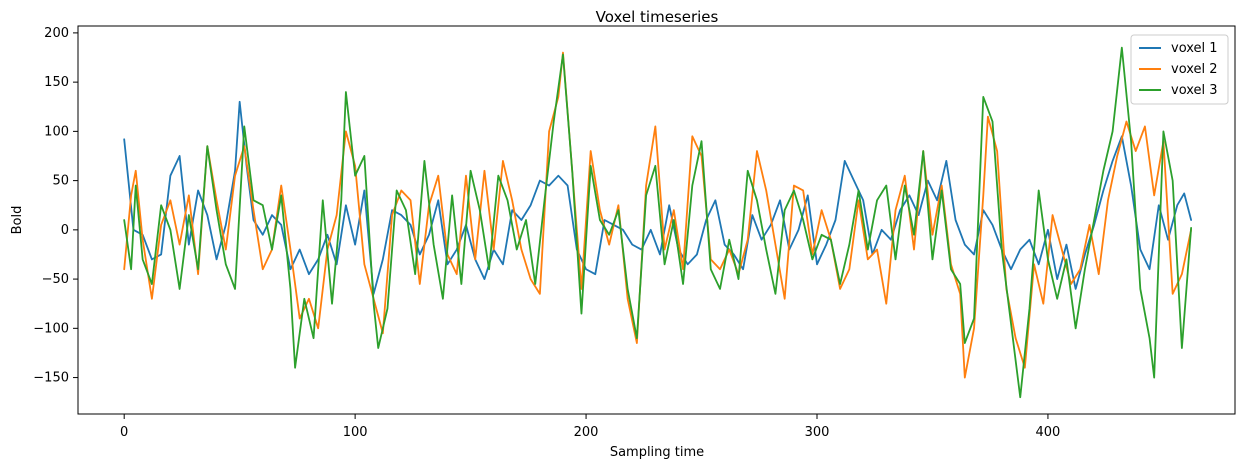 This screenshot has width=1250, height=468. Describe the element at coordinates (1194, 90) in the screenshot. I see `legend-label-voxel-3: voxel 3` at that location.